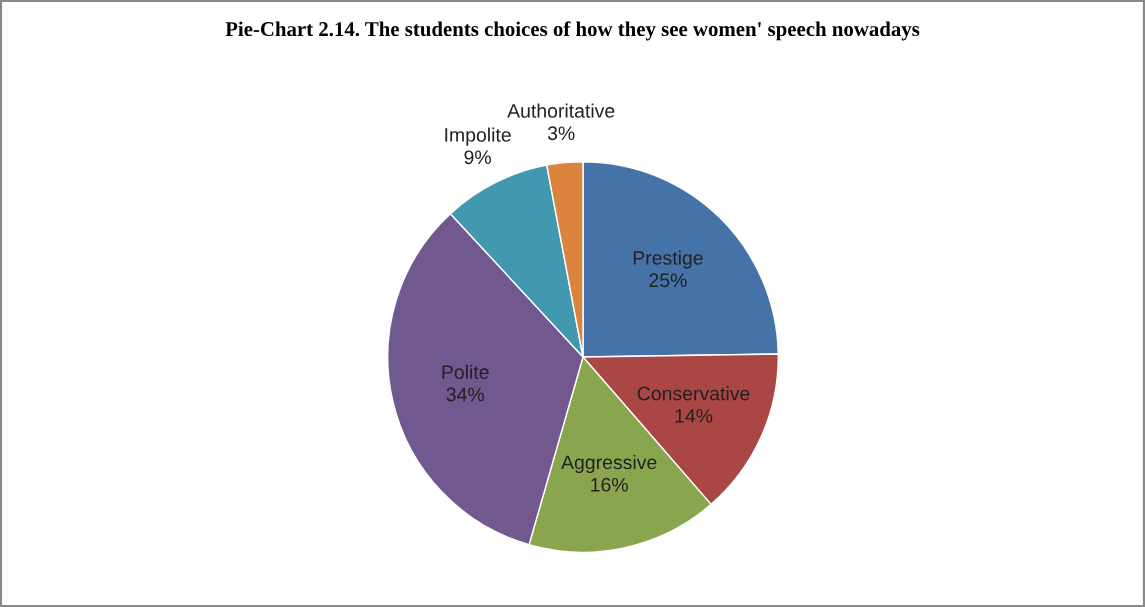 Image resolution: width=1145 pixels, height=607 pixels. Describe the element at coordinates (477, 157) in the screenshot. I see `data-label: 9%` at that location.